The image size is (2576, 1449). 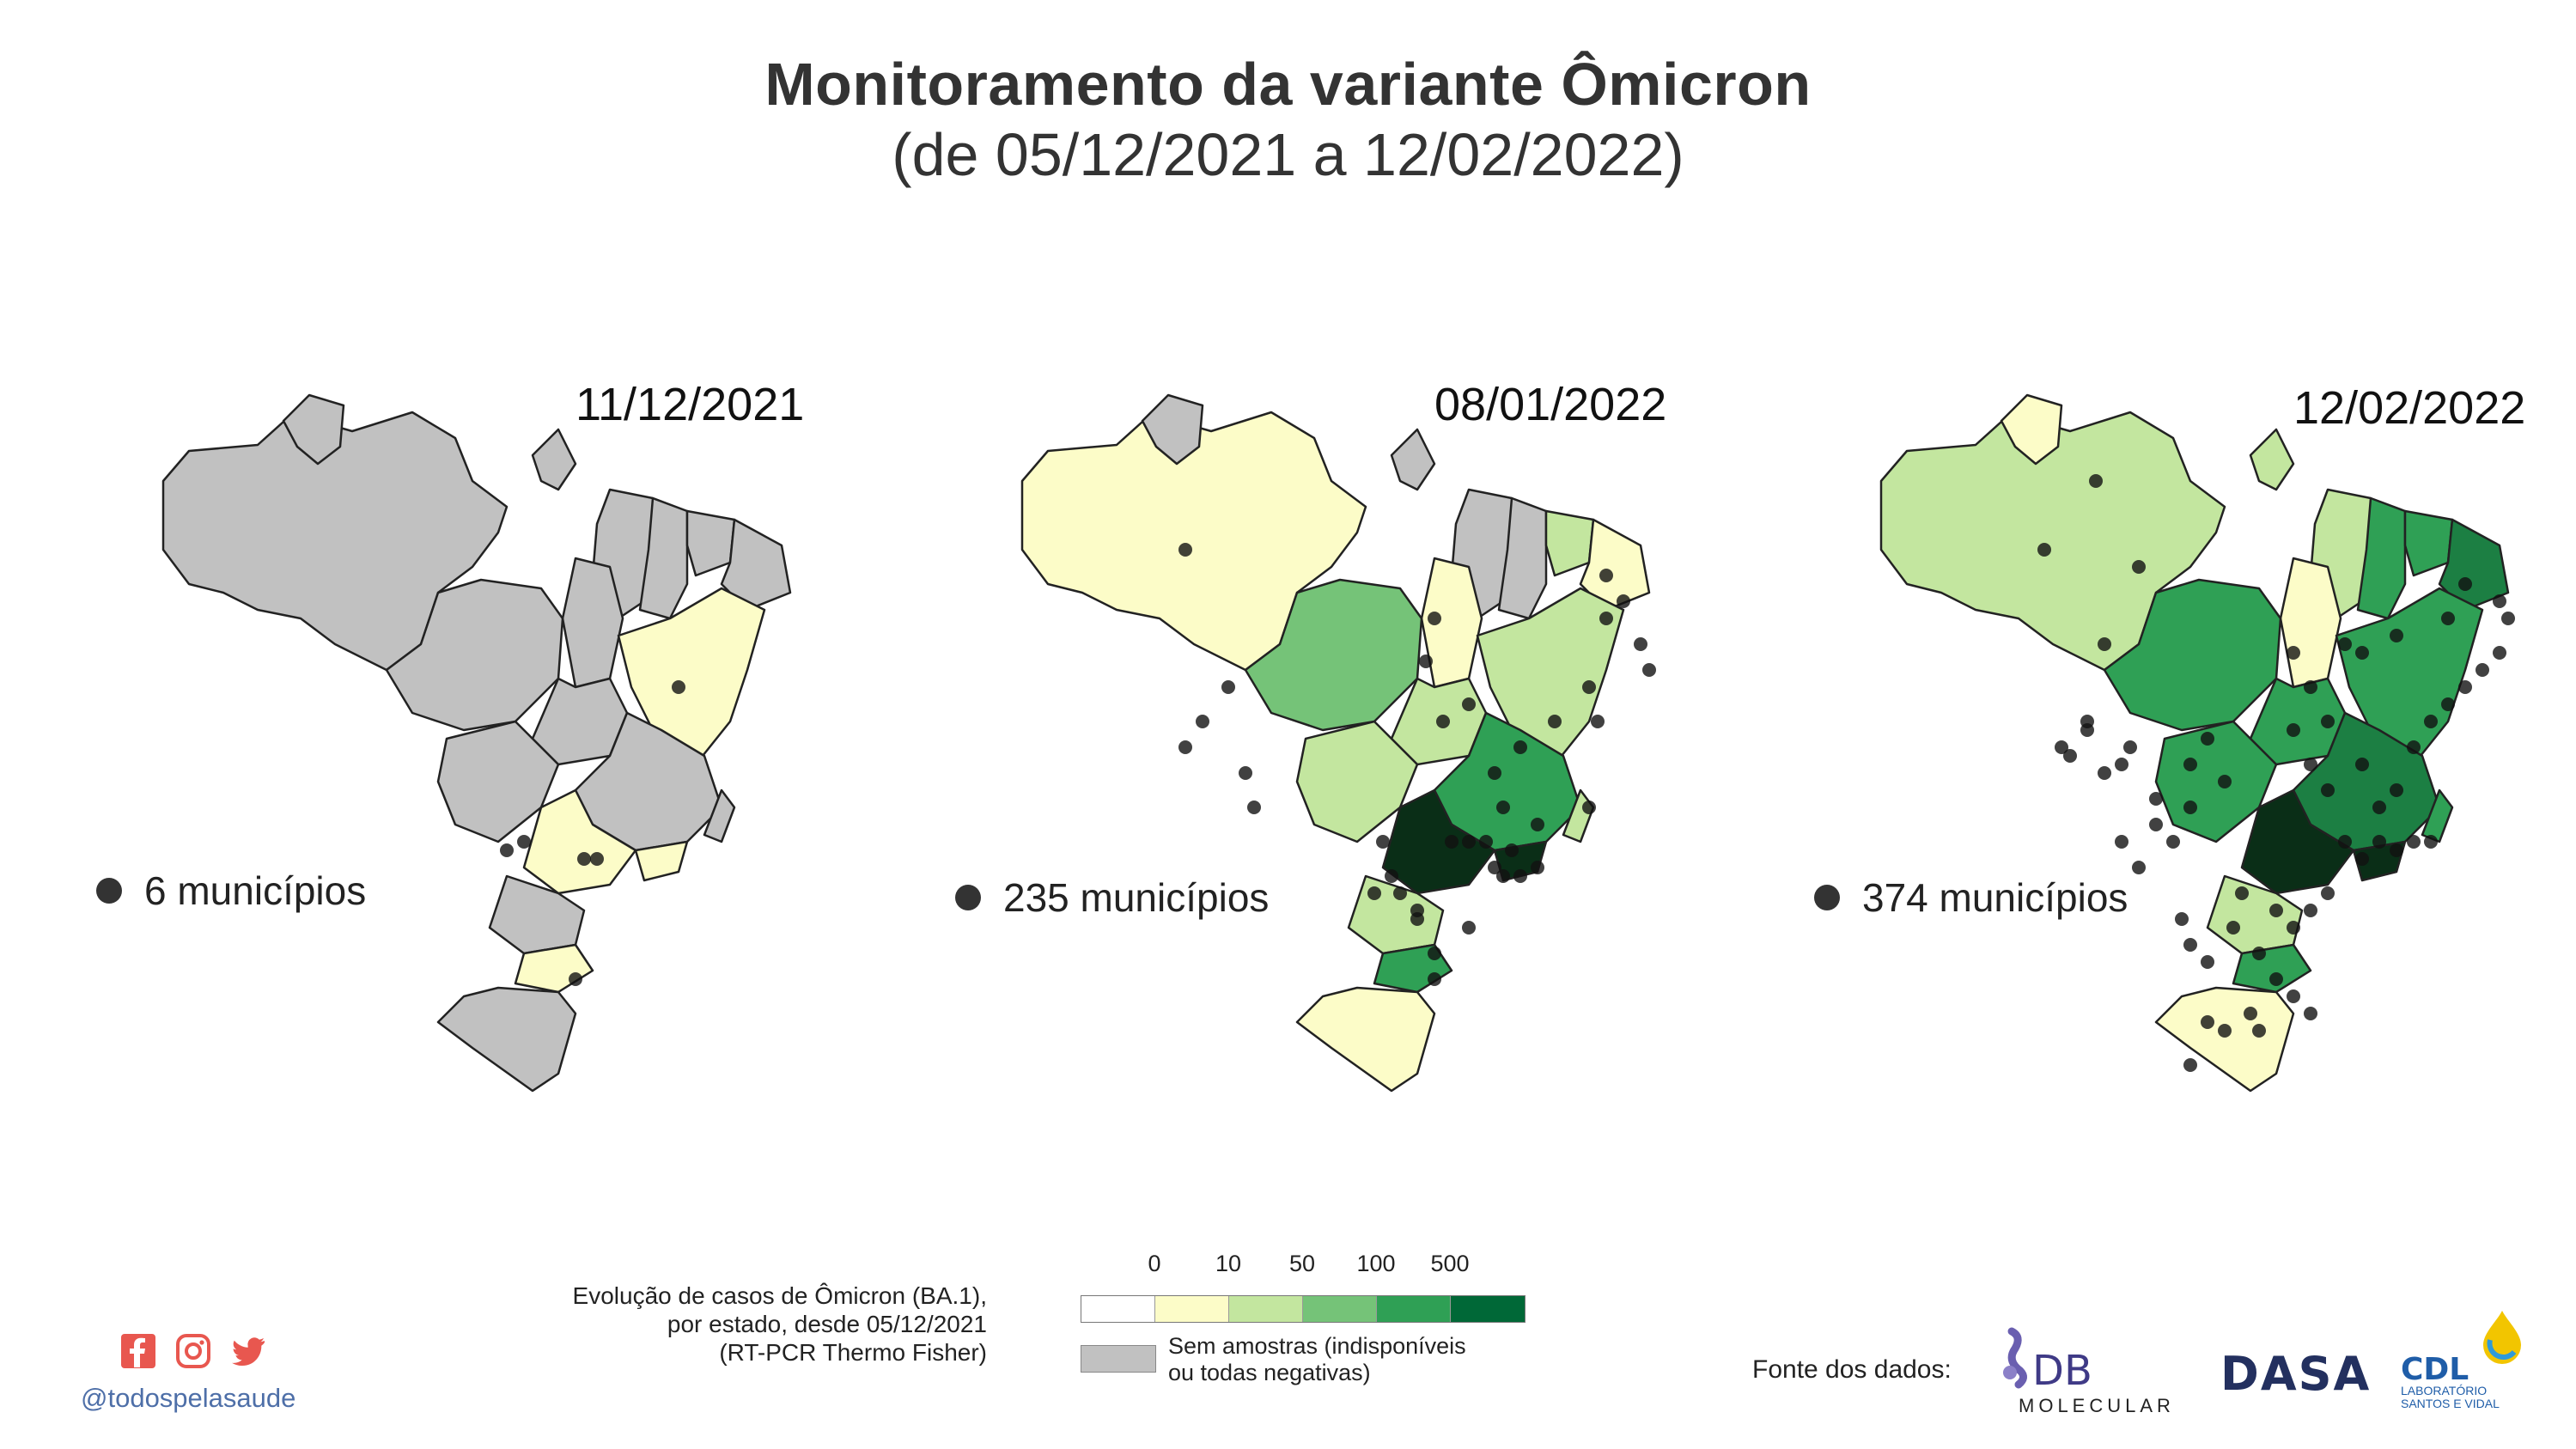 What do you see at coordinates (193, 1351) in the screenshot?
I see `instagram-icon` at bounding box center [193, 1351].